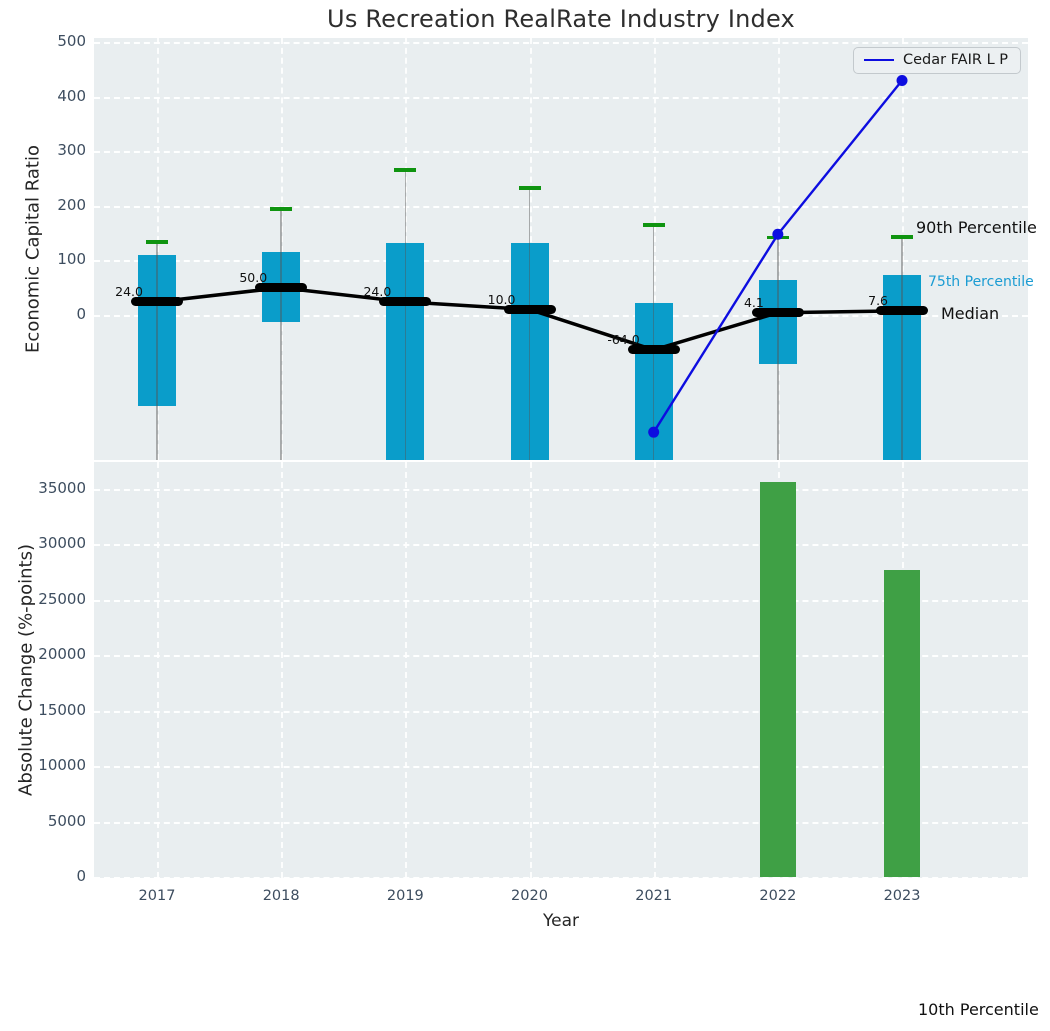 The height and width of the screenshot is (1031, 1050). Describe the element at coordinates (778, 896) in the screenshot. I see `x-tick-label: 2022` at that location.